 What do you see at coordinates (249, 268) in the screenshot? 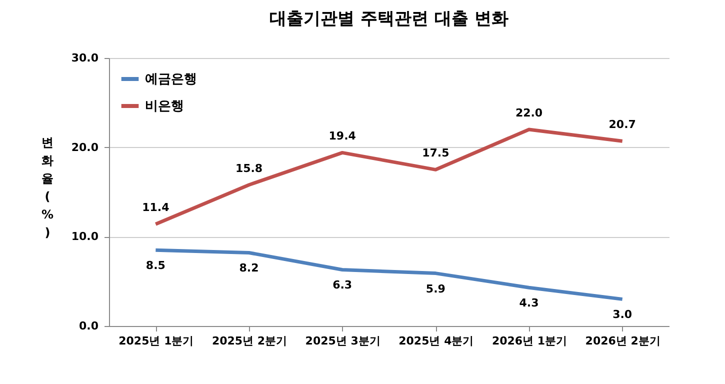
I see `data-label: 8.2` at bounding box center [249, 268].